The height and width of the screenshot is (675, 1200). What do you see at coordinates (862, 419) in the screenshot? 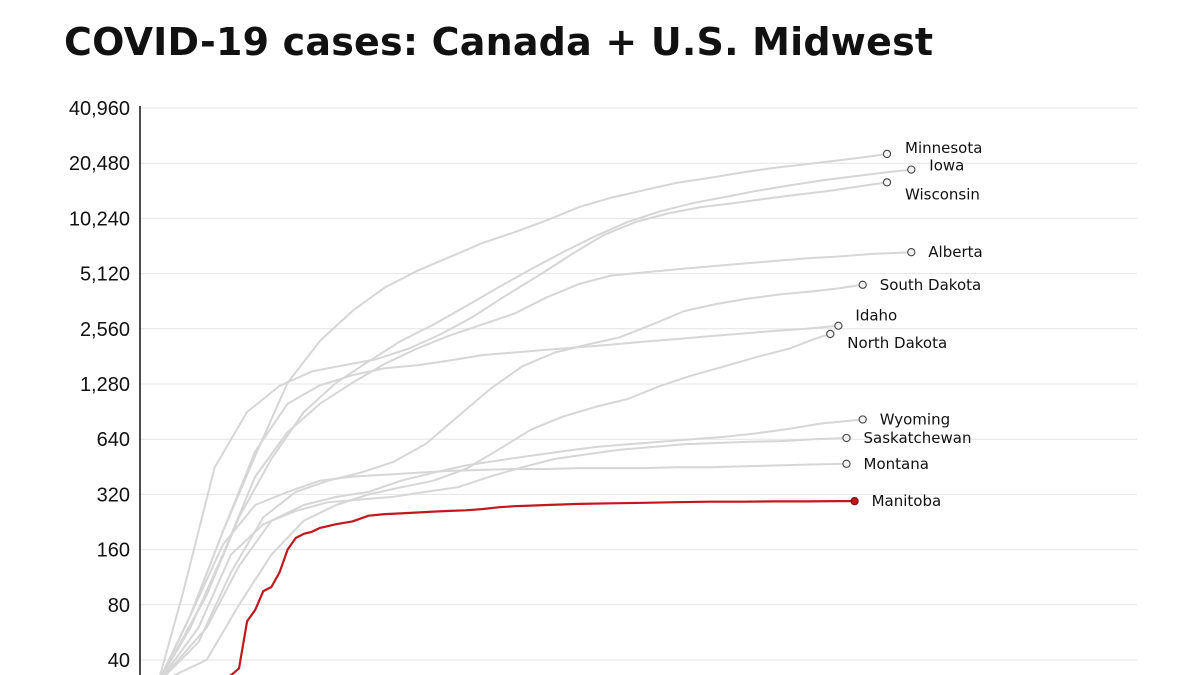
I see `end-marker-wyoming` at bounding box center [862, 419].